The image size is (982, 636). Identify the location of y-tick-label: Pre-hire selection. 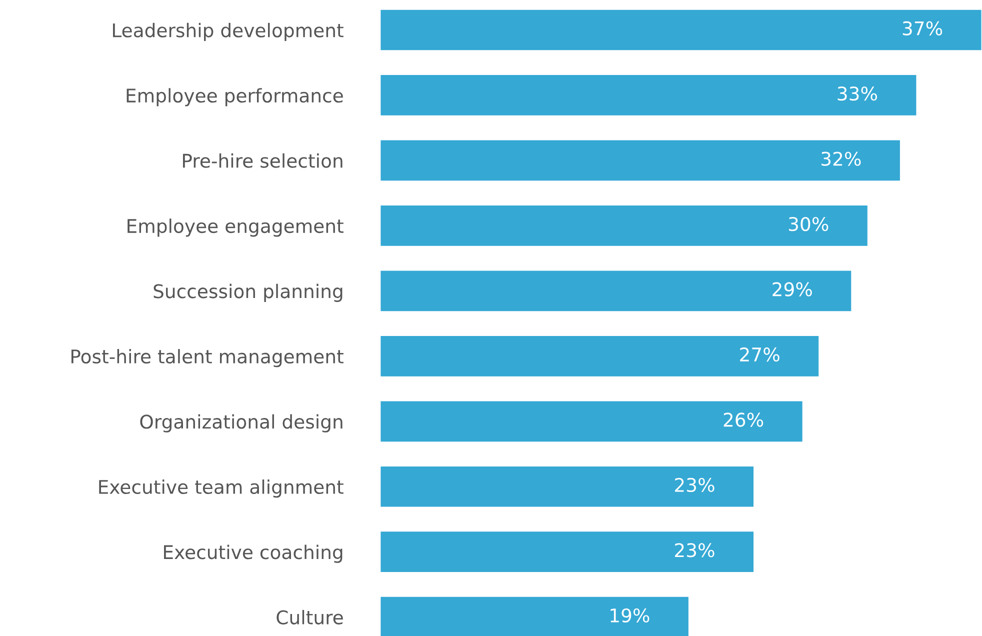
(262, 160).